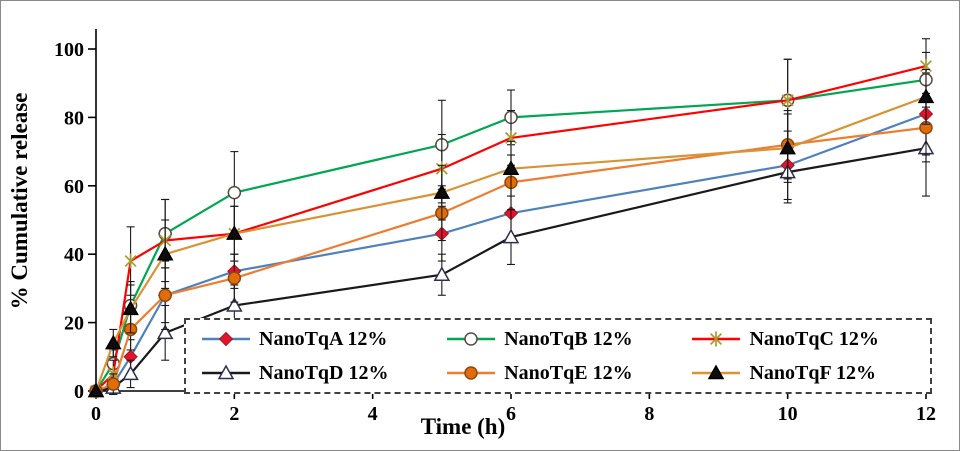  I want to click on x-tick-label: 8, so click(649, 414).